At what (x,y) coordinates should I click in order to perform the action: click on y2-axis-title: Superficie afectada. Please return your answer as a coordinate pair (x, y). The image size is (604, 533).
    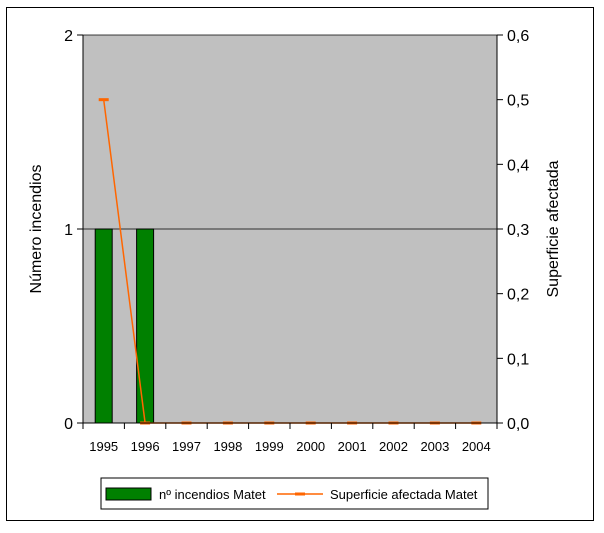
    Looking at the image, I should click on (553, 228).